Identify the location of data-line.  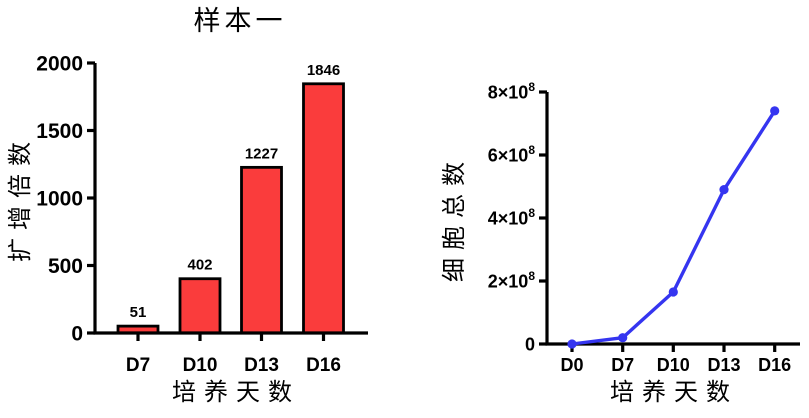
(673, 227).